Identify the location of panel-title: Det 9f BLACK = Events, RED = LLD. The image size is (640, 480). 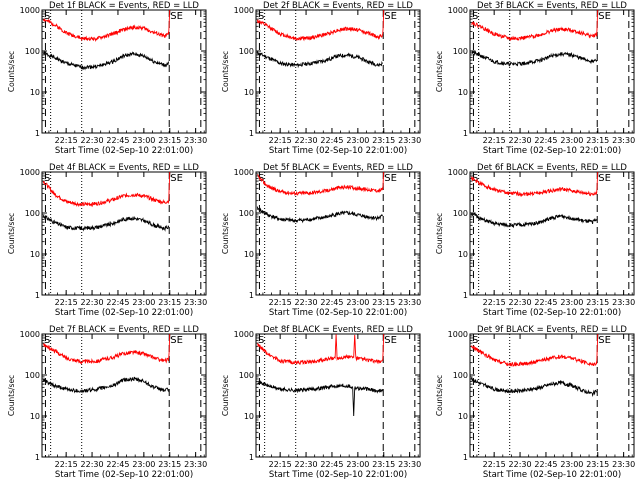
(552, 330).